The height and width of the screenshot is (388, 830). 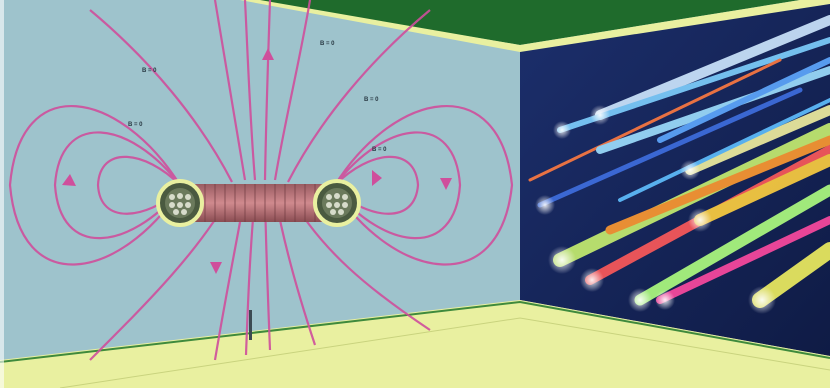 I want to click on wall-tag, so click(x=250, y=325).